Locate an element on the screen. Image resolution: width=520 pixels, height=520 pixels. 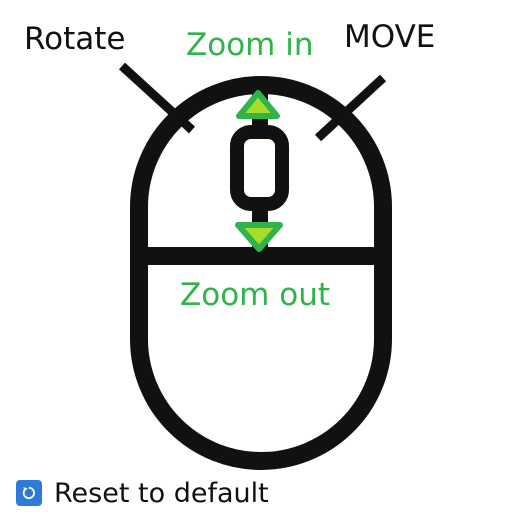
reset-to-default-button: Reset to default is located at coordinates (142, 493).